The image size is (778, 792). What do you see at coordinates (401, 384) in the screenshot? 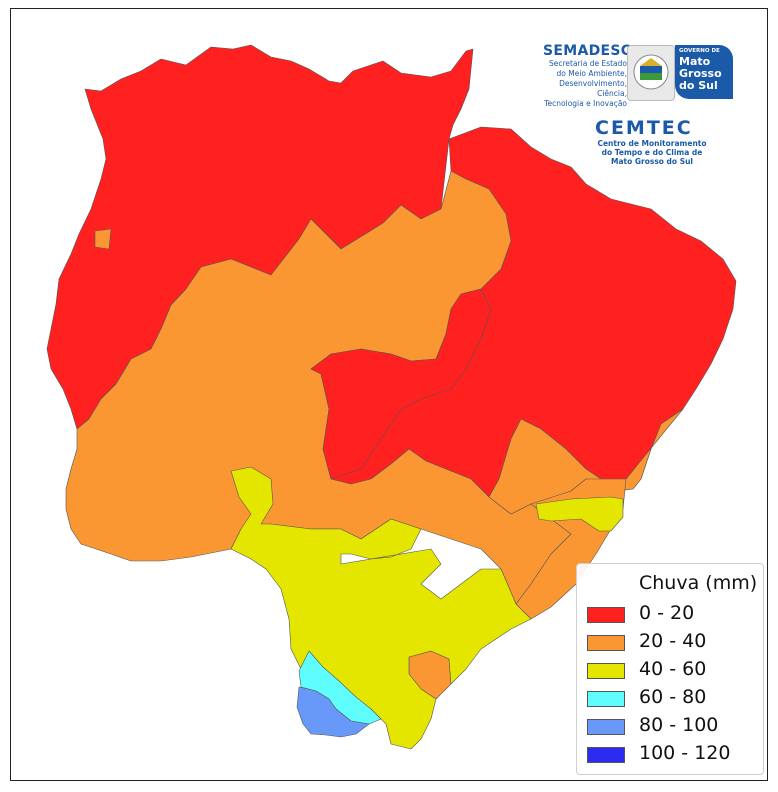
I see `region-0-20-central` at bounding box center [401, 384].